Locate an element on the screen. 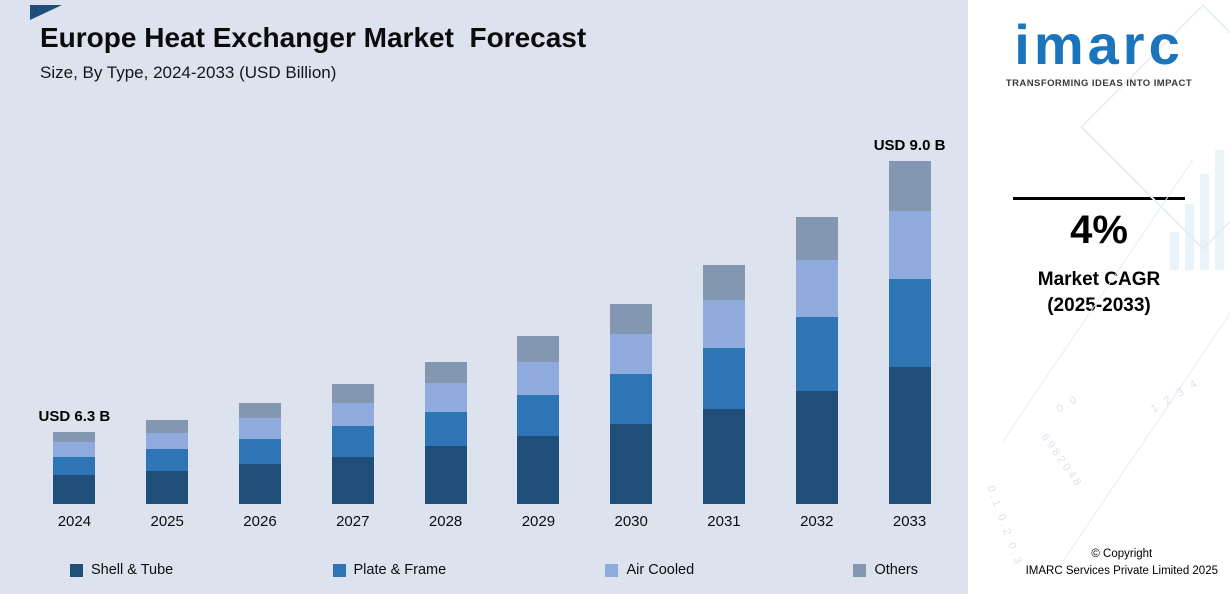  chart-subtitle: Size, By Type, 2024-2033 (USD Billion) is located at coordinates (188, 72).